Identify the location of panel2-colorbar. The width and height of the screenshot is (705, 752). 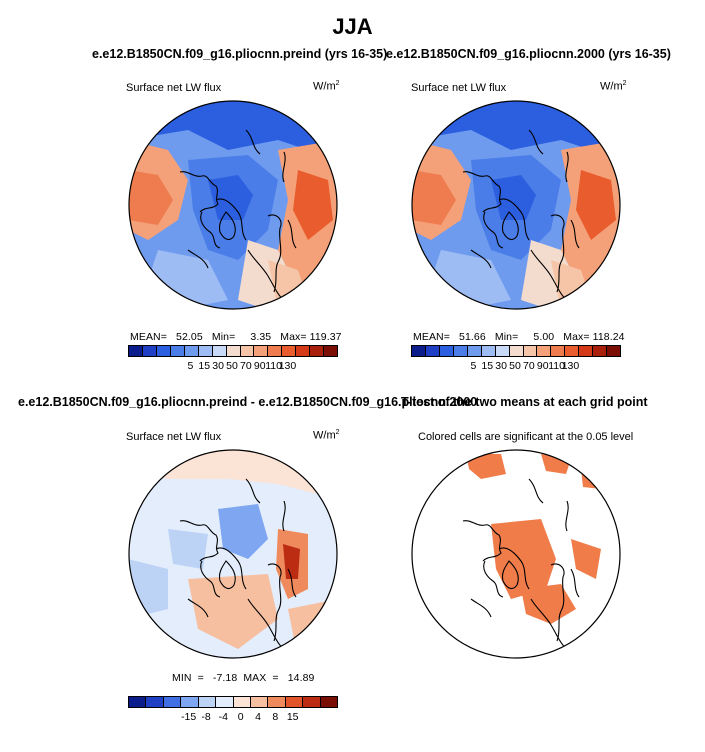
(516, 351).